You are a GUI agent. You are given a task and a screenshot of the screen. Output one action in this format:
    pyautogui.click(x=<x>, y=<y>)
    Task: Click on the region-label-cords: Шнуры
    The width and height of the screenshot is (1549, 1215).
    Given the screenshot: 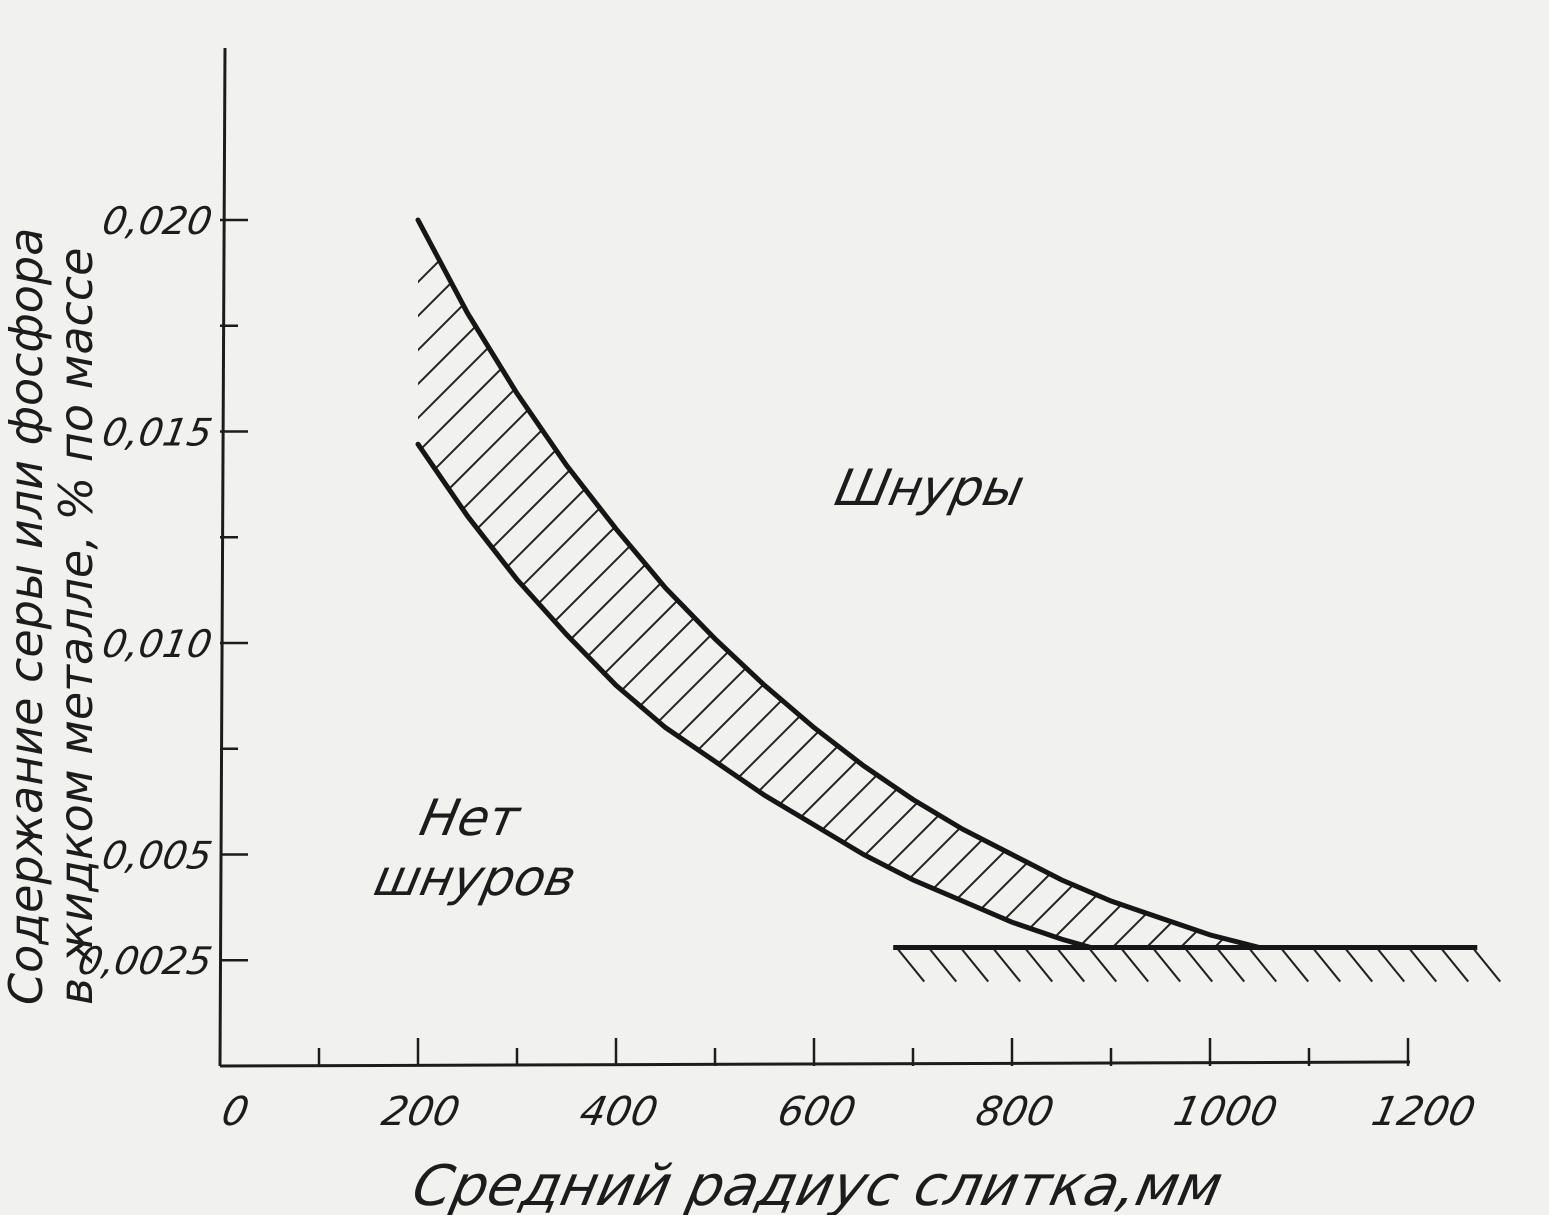 What is the action you would take?
    pyautogui.click(x=929, y=488)
    